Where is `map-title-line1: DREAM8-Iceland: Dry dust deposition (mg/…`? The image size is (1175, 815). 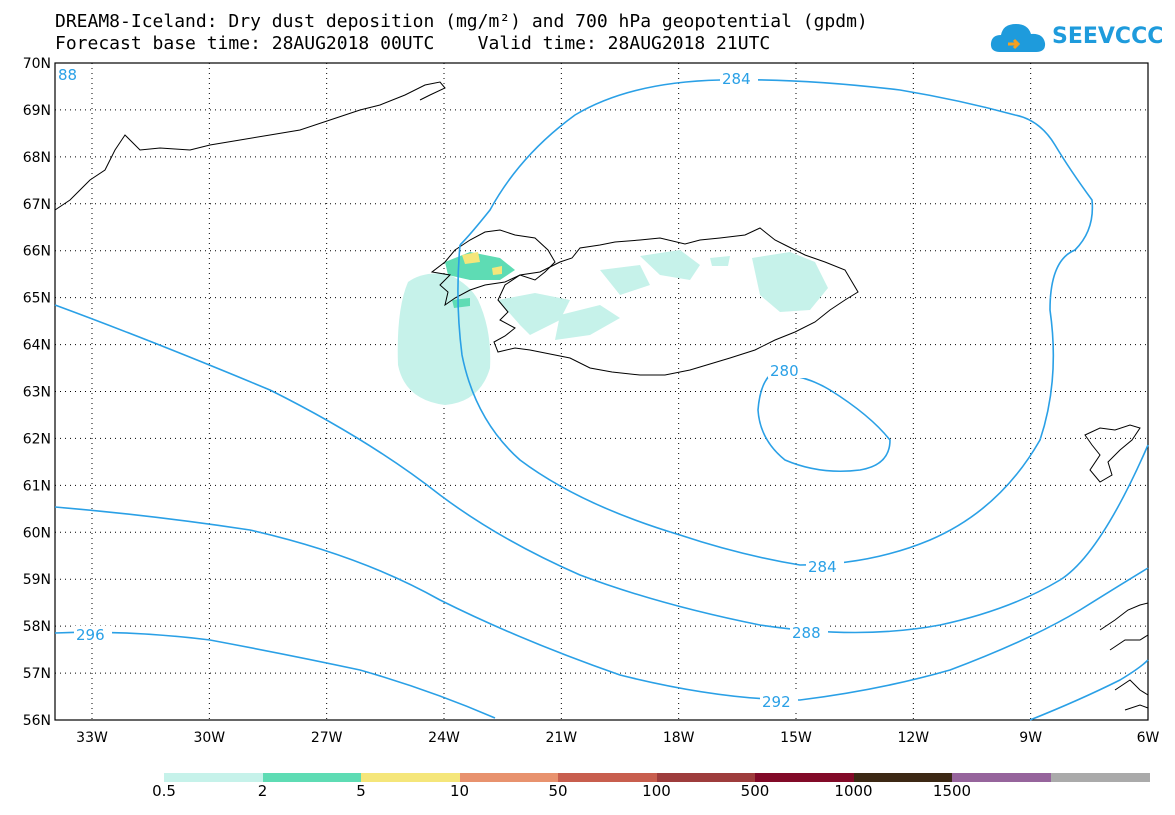
map-title-line1: DREAM8-Iceland: Dry dust deposition (mg/… is located at coordinates (461, 21).